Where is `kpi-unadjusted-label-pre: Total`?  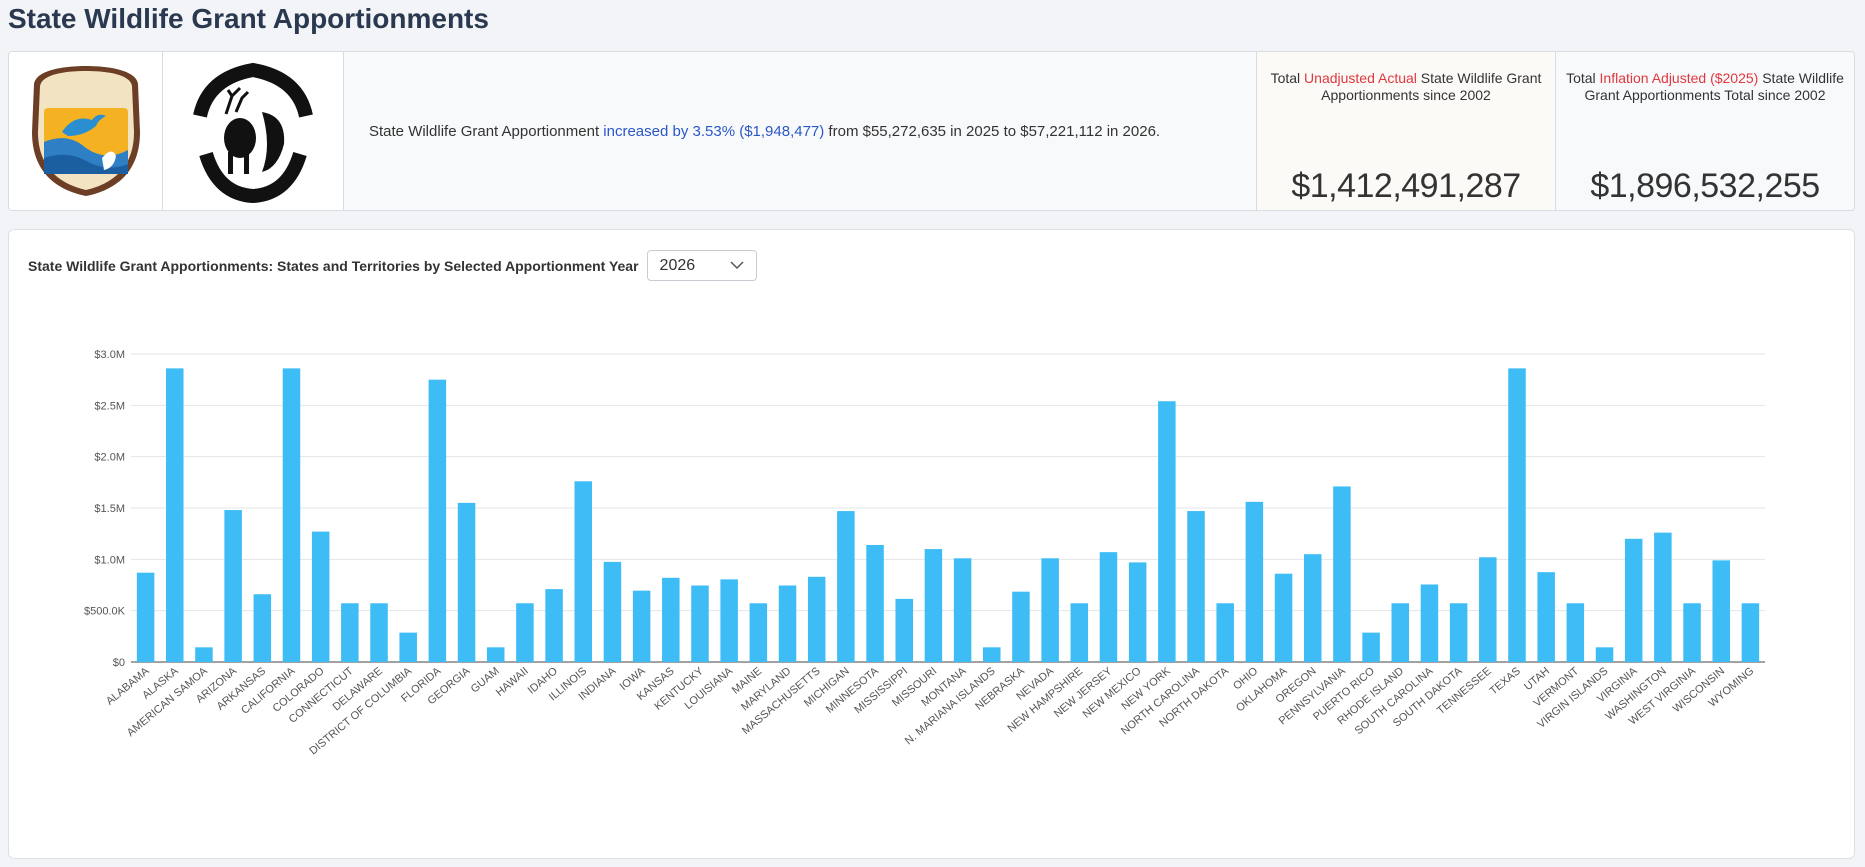 kpi-unadjusted-label-pre: Total is located at coordinates (1287, 78).